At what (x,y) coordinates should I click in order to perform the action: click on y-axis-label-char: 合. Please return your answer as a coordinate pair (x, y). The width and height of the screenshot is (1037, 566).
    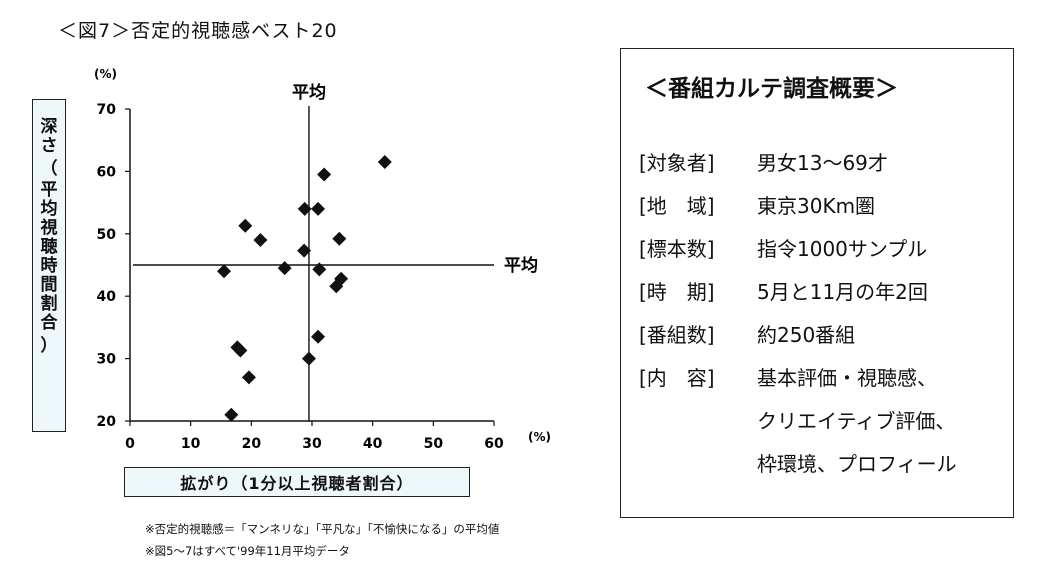
    Looking at the image, I should click on (49, 323).